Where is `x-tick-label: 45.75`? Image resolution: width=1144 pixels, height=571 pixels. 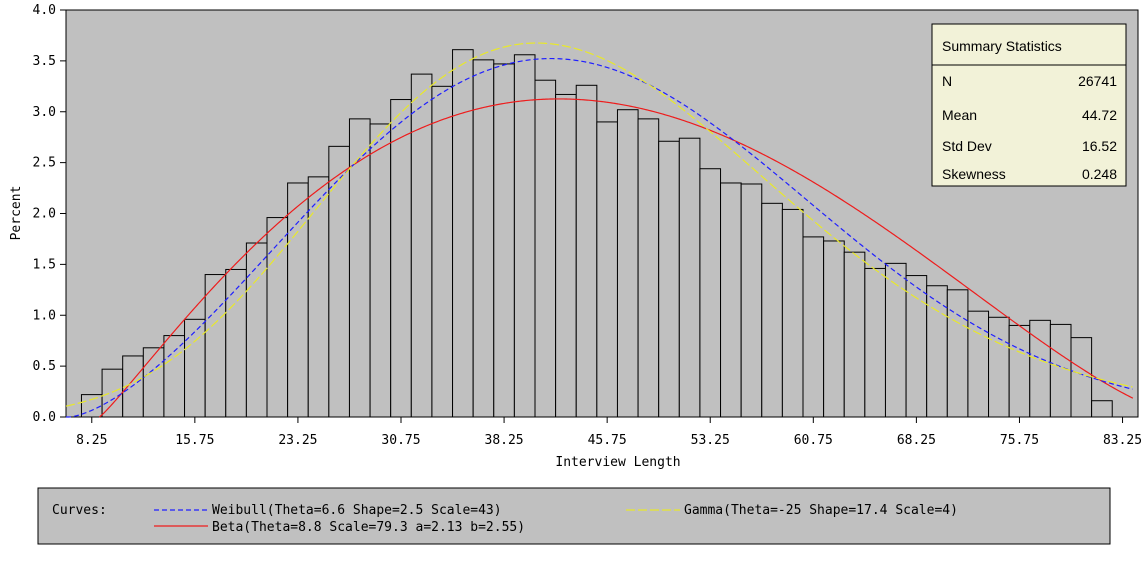 x-tick-label: 45.75 is located at coordinates (607, 440).